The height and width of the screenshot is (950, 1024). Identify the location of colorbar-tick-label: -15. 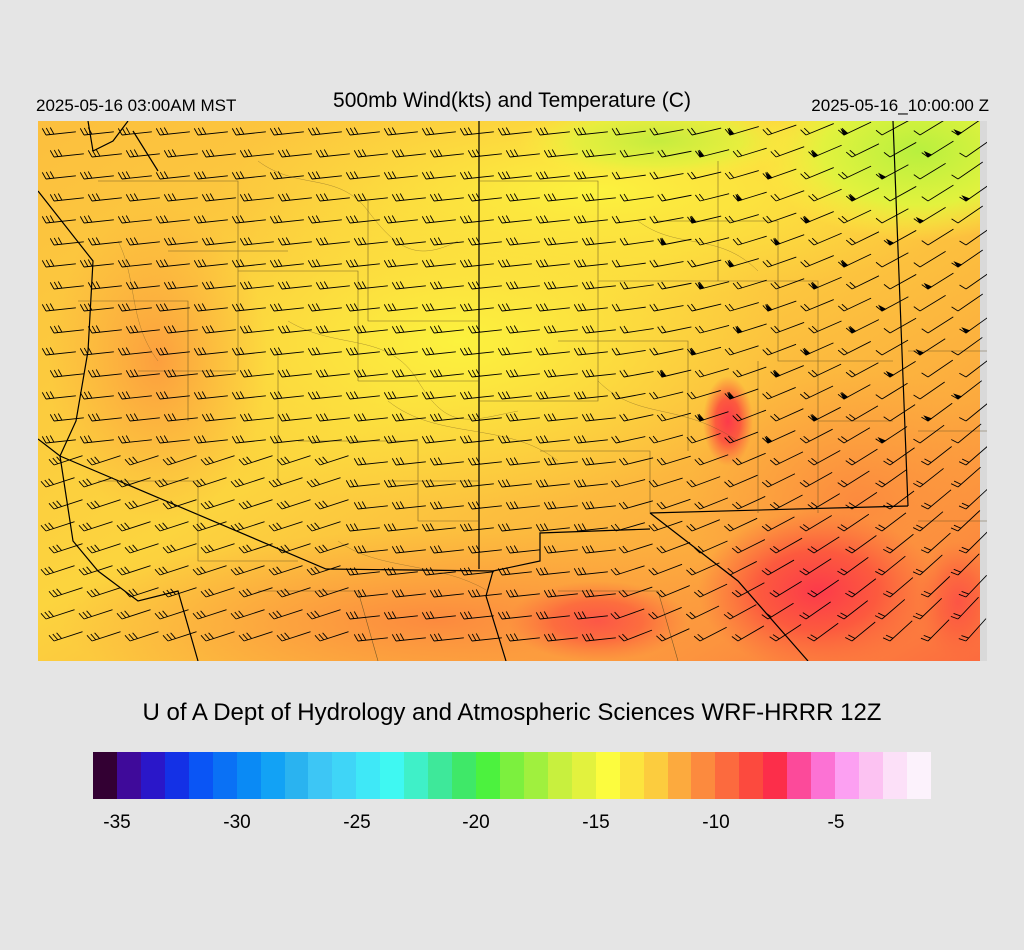
(596, 822).